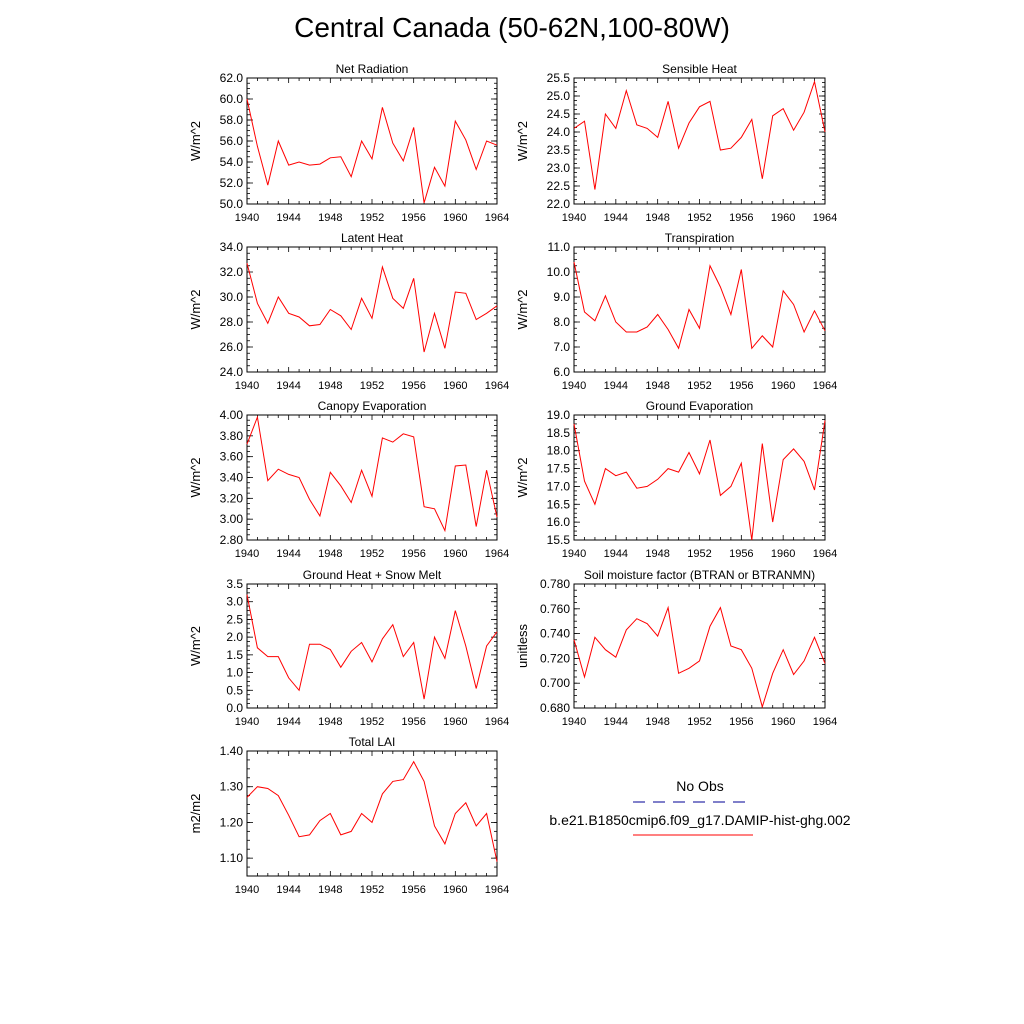 Image resolution: width=1024 pixels, height=1024 pixels. What do you see at coordinates (559, 150) in the screenshot?
I see `y-tick-label: 23.5` at bounding box center [559, 150].